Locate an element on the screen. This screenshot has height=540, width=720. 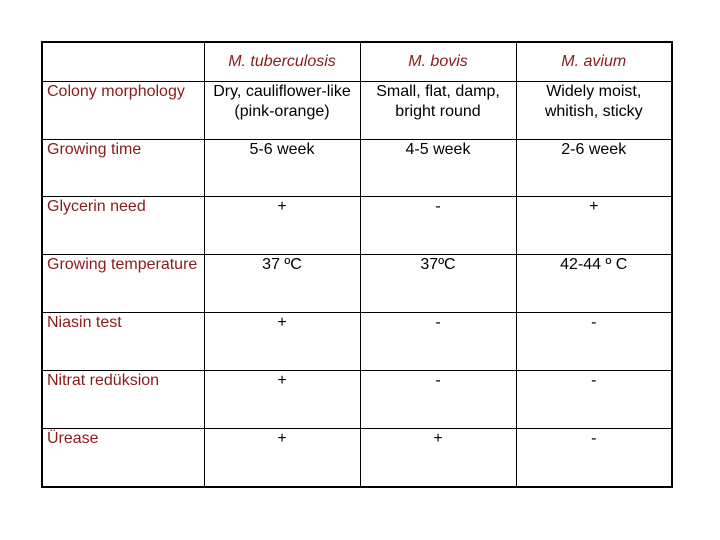
table-row-nitrat-reduksion: Nitrat redüksion + - - is located at coordinates (357, 400).